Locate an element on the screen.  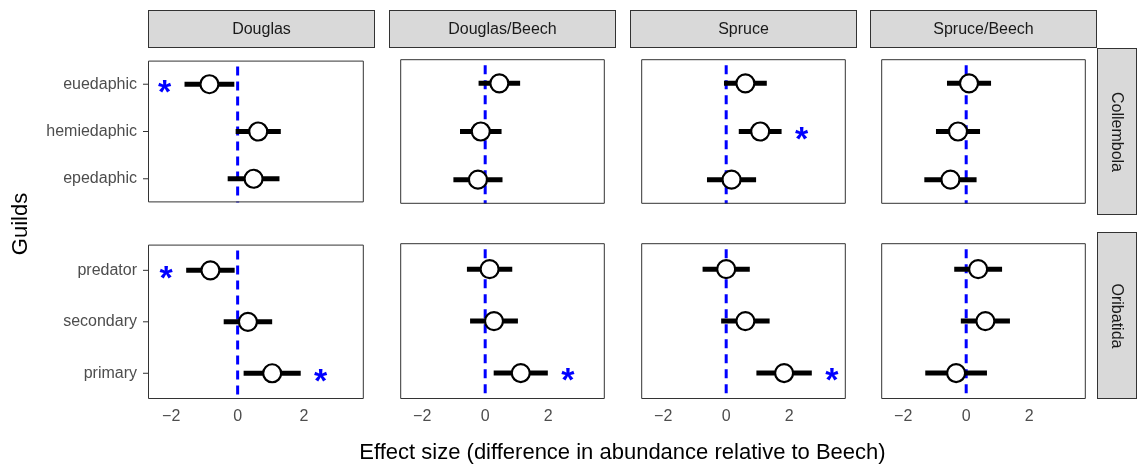
chart-title: Douglas is located at coordinates (261, 29).